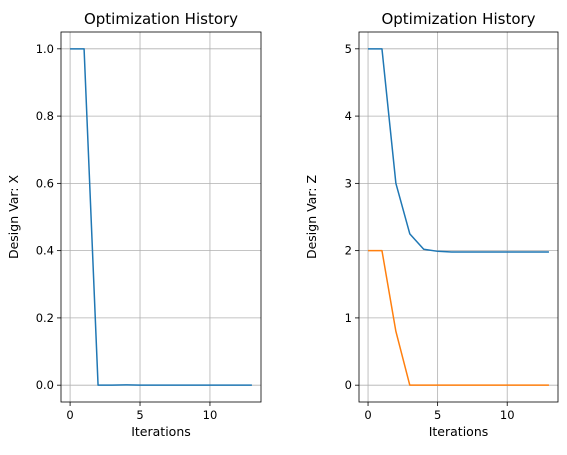 This screenshot has width=567, height=455. What do you see at coordinates (13, 217) in the screenshot?
I see `y-axis-label: Design Var: X` at bounding box center [13, 217].